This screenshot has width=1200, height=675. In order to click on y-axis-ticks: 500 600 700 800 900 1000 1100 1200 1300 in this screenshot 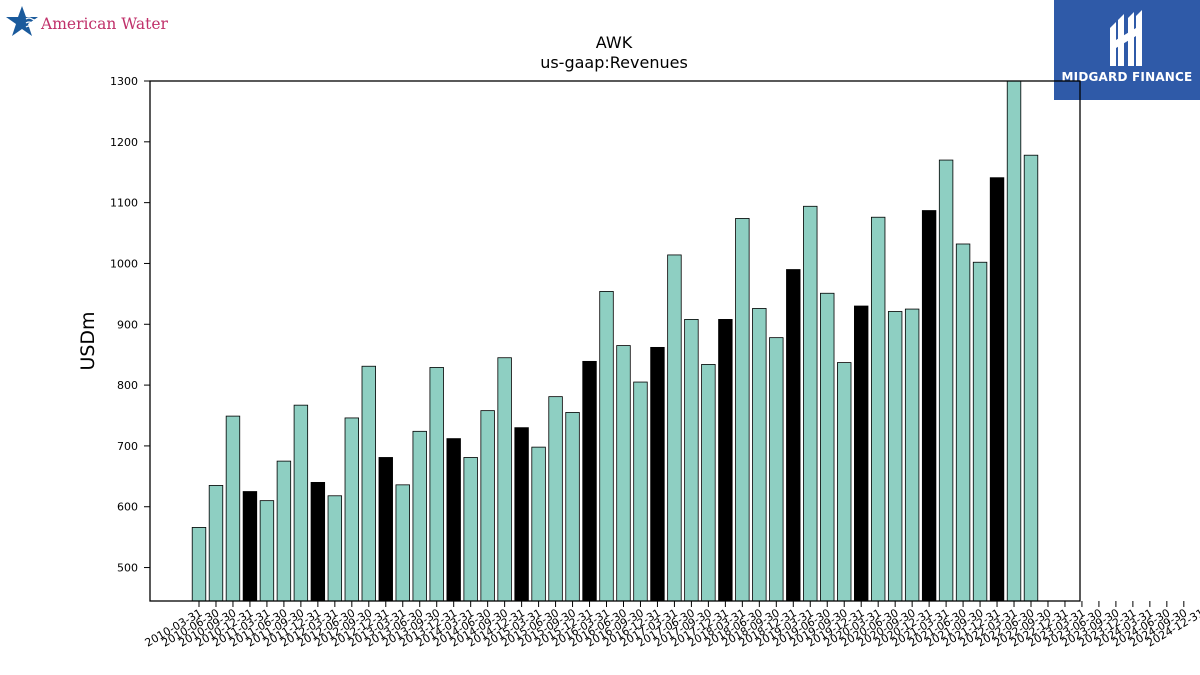, I will do `click(130, 325)`.